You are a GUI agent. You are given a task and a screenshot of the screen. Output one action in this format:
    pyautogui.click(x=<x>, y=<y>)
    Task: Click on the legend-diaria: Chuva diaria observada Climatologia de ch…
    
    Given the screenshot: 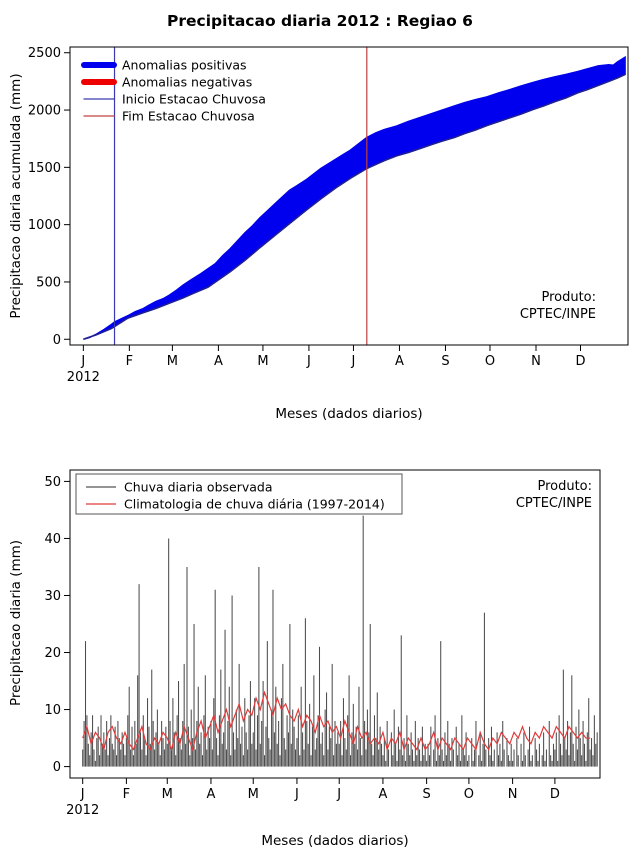 What is the action you would take?
    pyautogui.click(x=239, y=494)
    